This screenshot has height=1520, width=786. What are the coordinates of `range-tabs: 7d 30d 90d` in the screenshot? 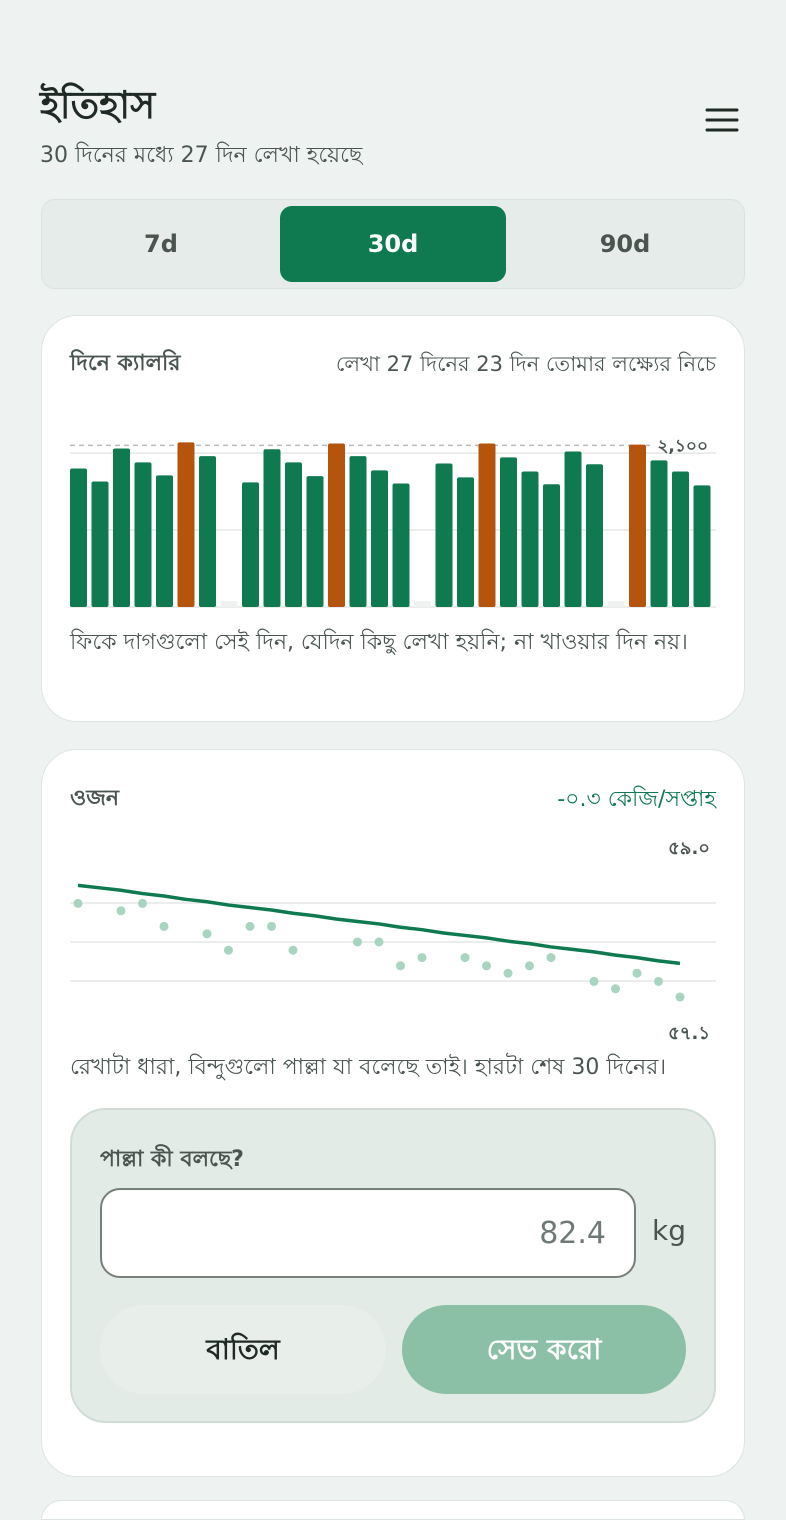 It's located at (393, 244).